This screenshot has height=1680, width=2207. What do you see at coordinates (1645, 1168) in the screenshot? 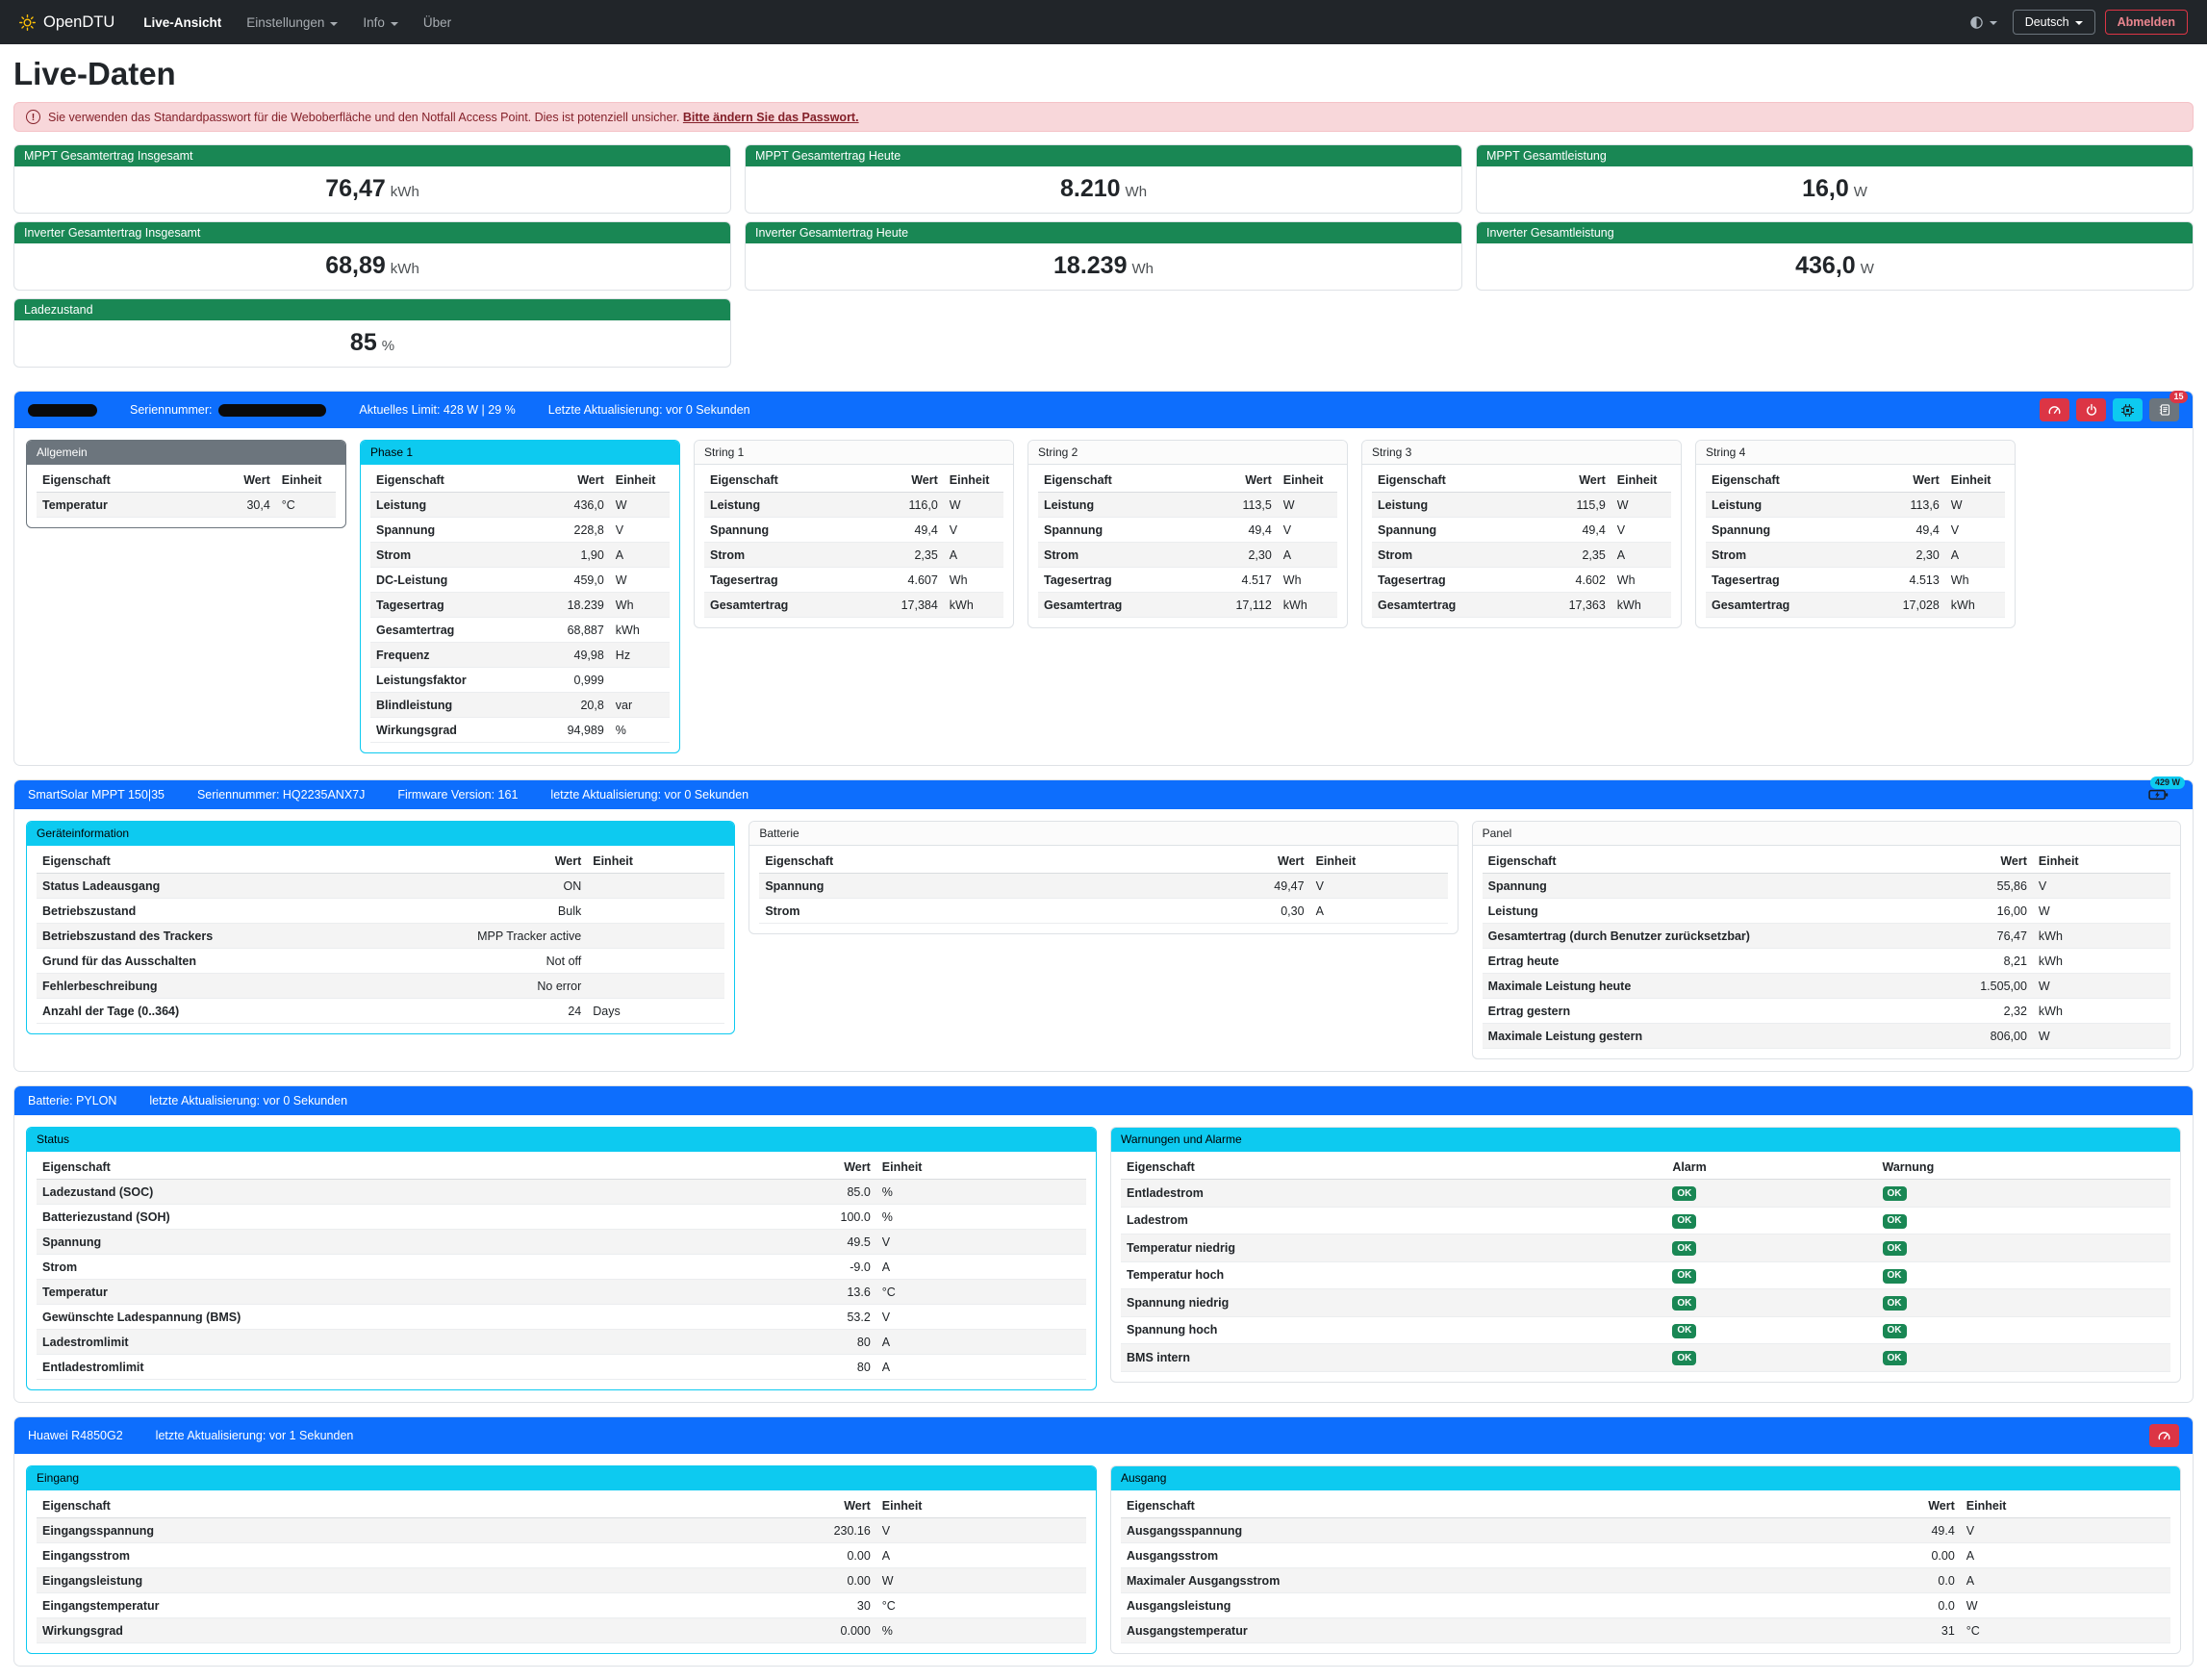
I see `table-header-row: Eigenschaft Alarm Warnung` at bounding box center [1645, 1168].